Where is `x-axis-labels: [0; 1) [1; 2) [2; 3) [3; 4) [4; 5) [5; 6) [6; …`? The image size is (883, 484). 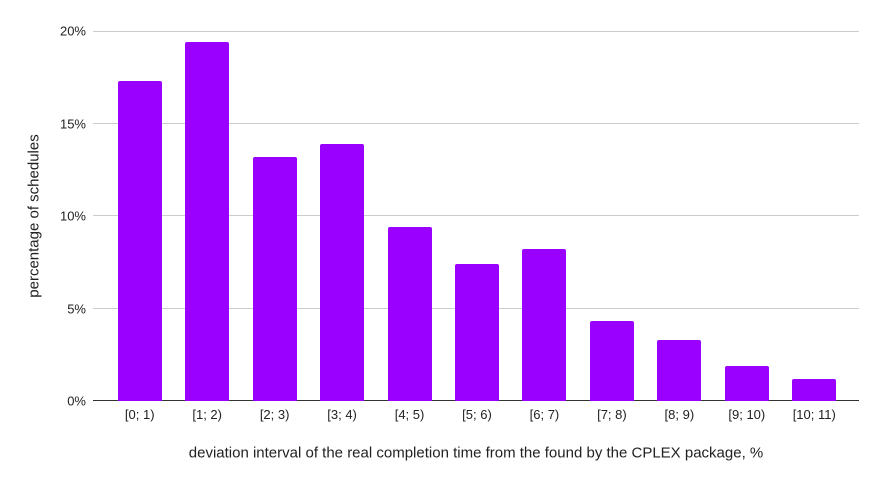 x-axis-labels: [0; 1) [1; 2) [2; 3) [3; 4) [4; 5) [5; 6) [6; … is located at coordinates (477, 414).